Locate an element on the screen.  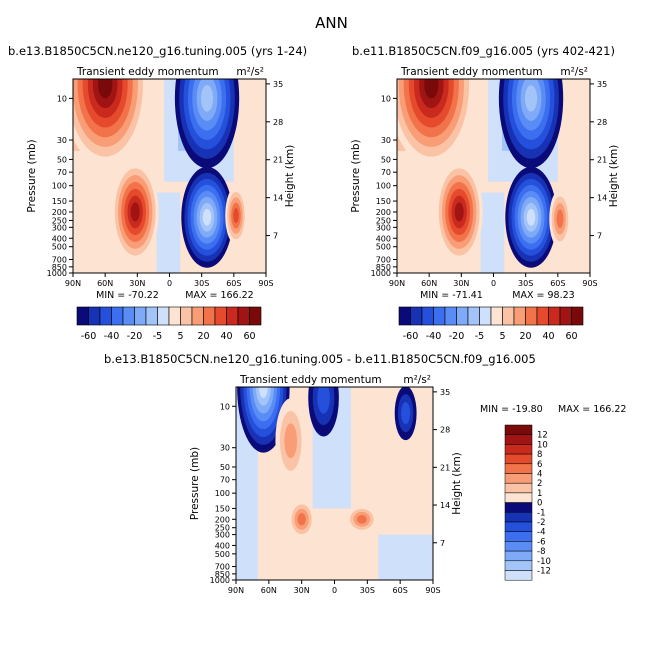
y-tick-label: 300 is located at coordinates (222, 535).